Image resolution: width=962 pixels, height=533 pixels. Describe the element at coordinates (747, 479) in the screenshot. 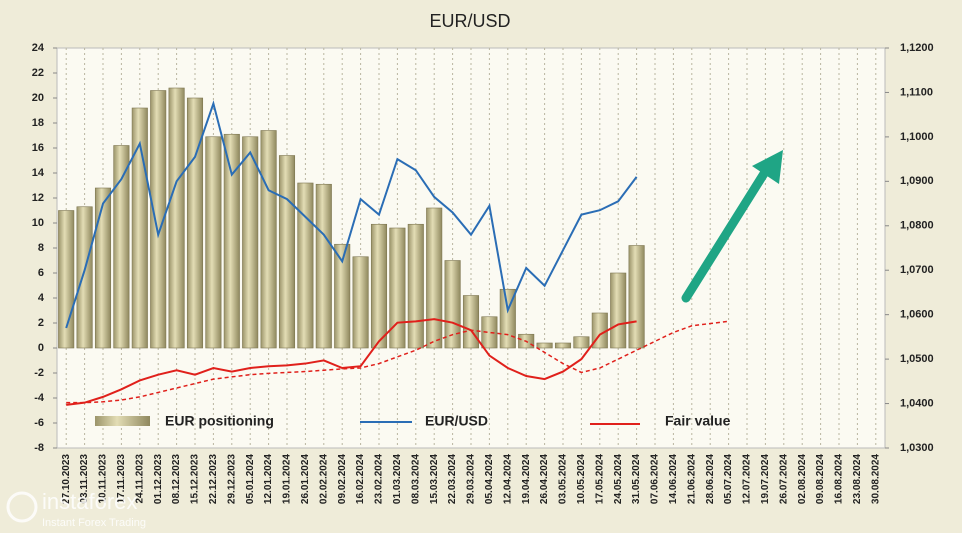

I see `x-tick-label: 12.07.2024` at that location.